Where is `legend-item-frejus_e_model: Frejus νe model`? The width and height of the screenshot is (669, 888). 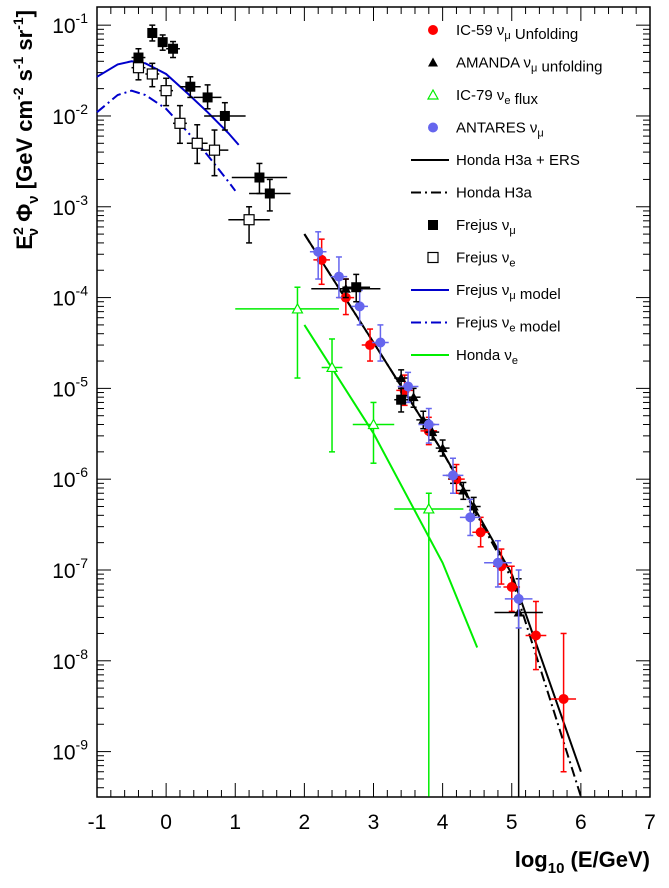 legend-item-frejus_e_model: Frejus νe model is located at coordinates (486, 325).